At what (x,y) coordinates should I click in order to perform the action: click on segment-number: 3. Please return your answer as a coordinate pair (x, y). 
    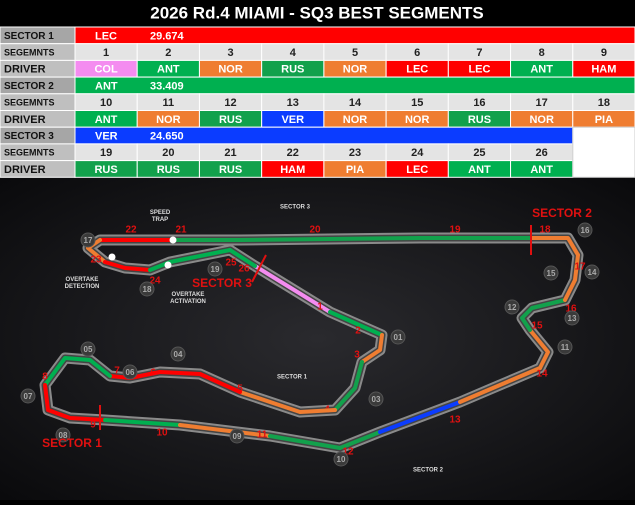
    Looking at the image, I should click on (230, 53).